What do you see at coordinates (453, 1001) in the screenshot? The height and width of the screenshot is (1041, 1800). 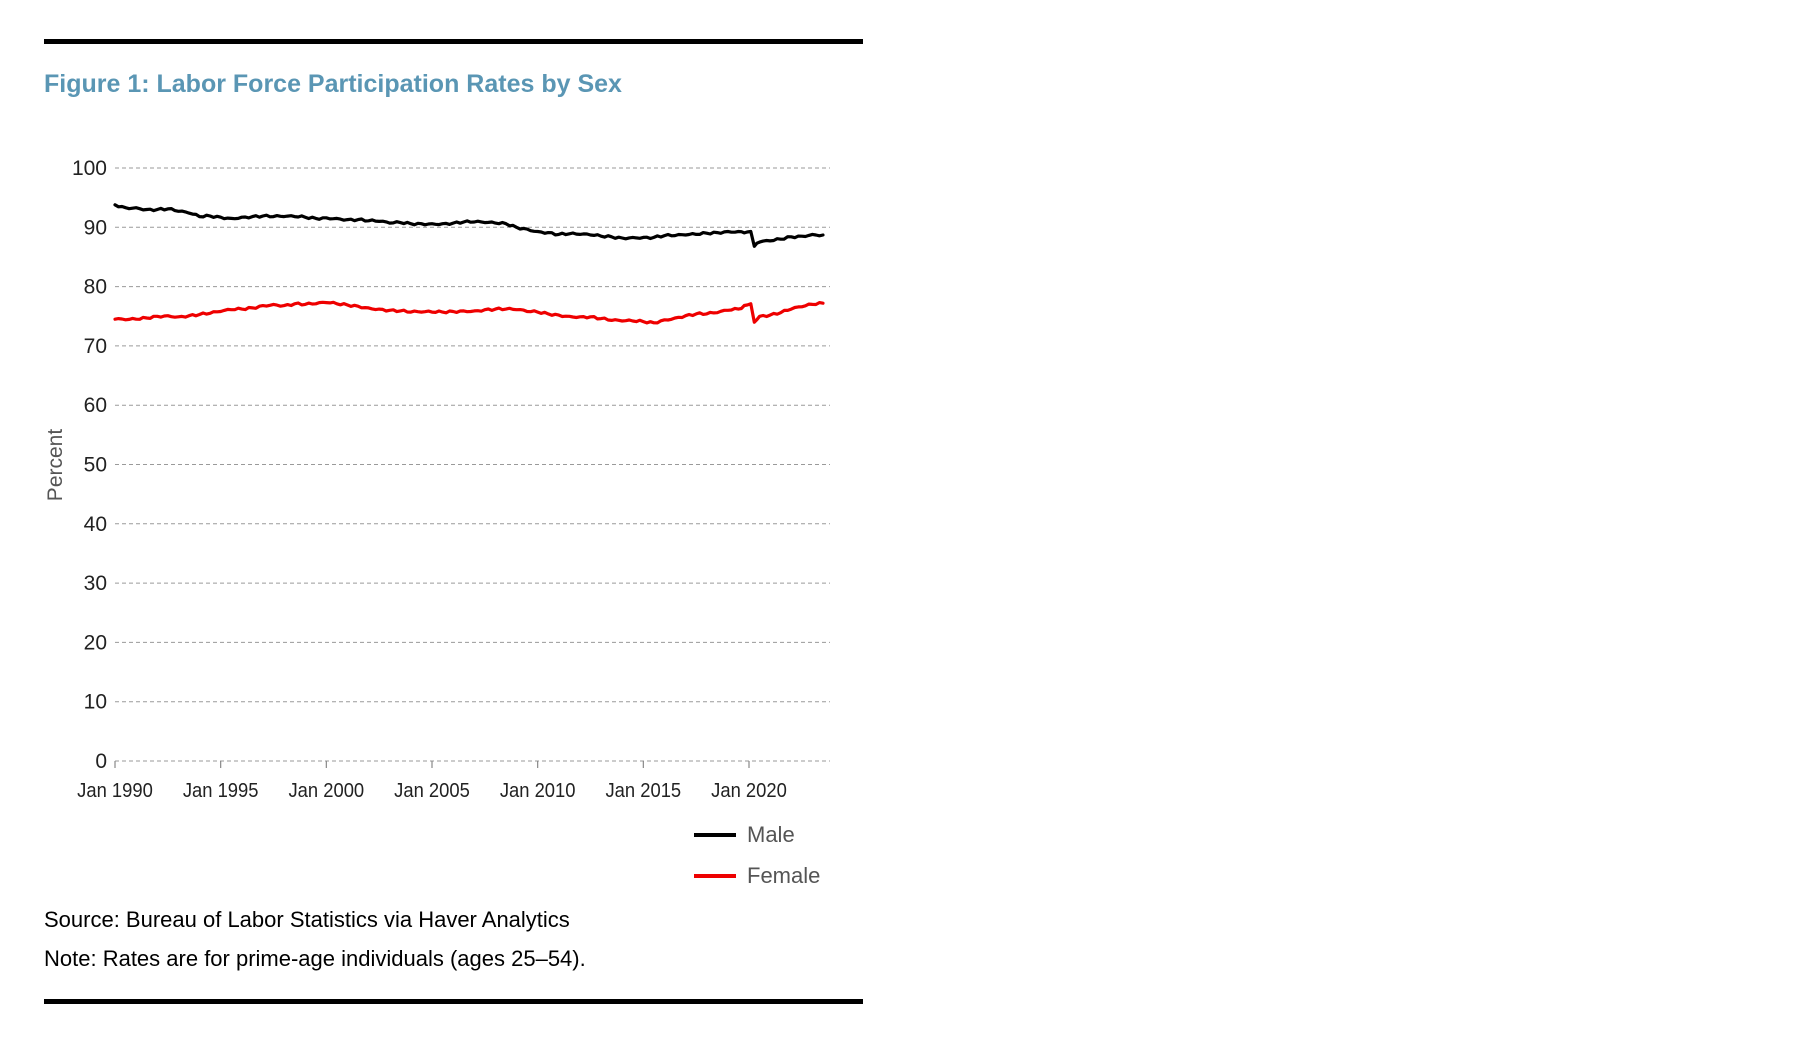 I see `bottom-rule` at bounding box center [453, 1001].